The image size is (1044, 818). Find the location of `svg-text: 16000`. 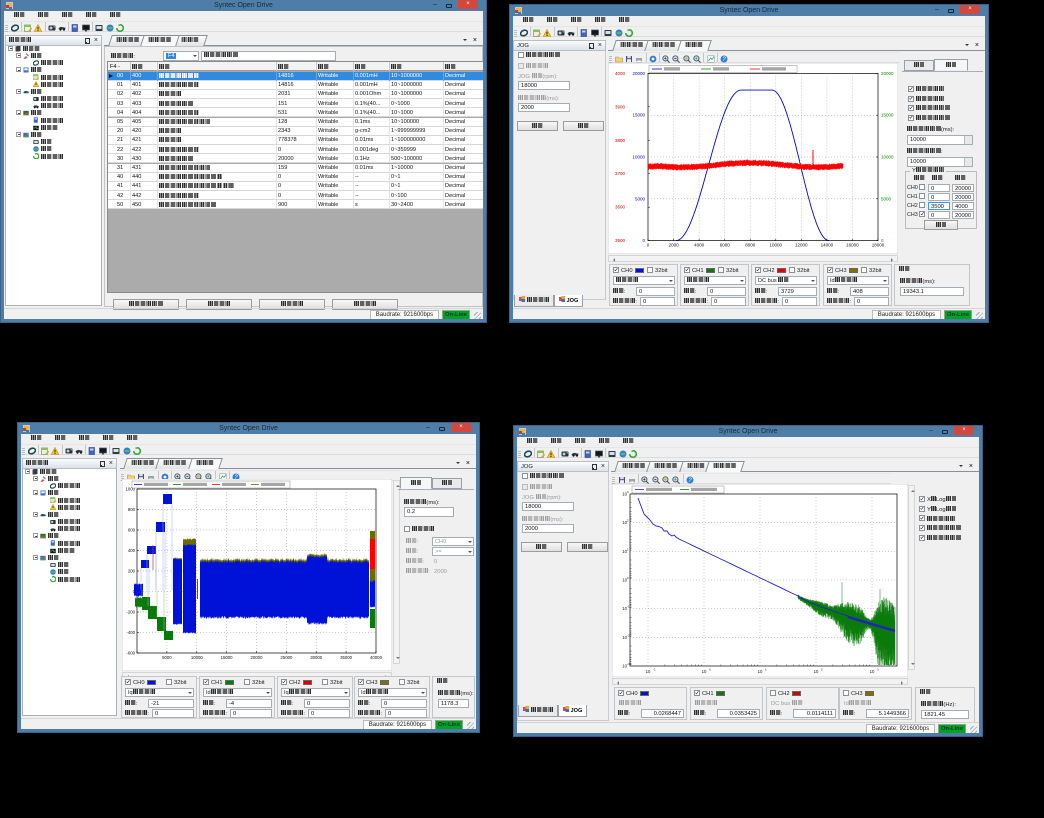

svg-text: 16000 is located at coordinates (852, 245).